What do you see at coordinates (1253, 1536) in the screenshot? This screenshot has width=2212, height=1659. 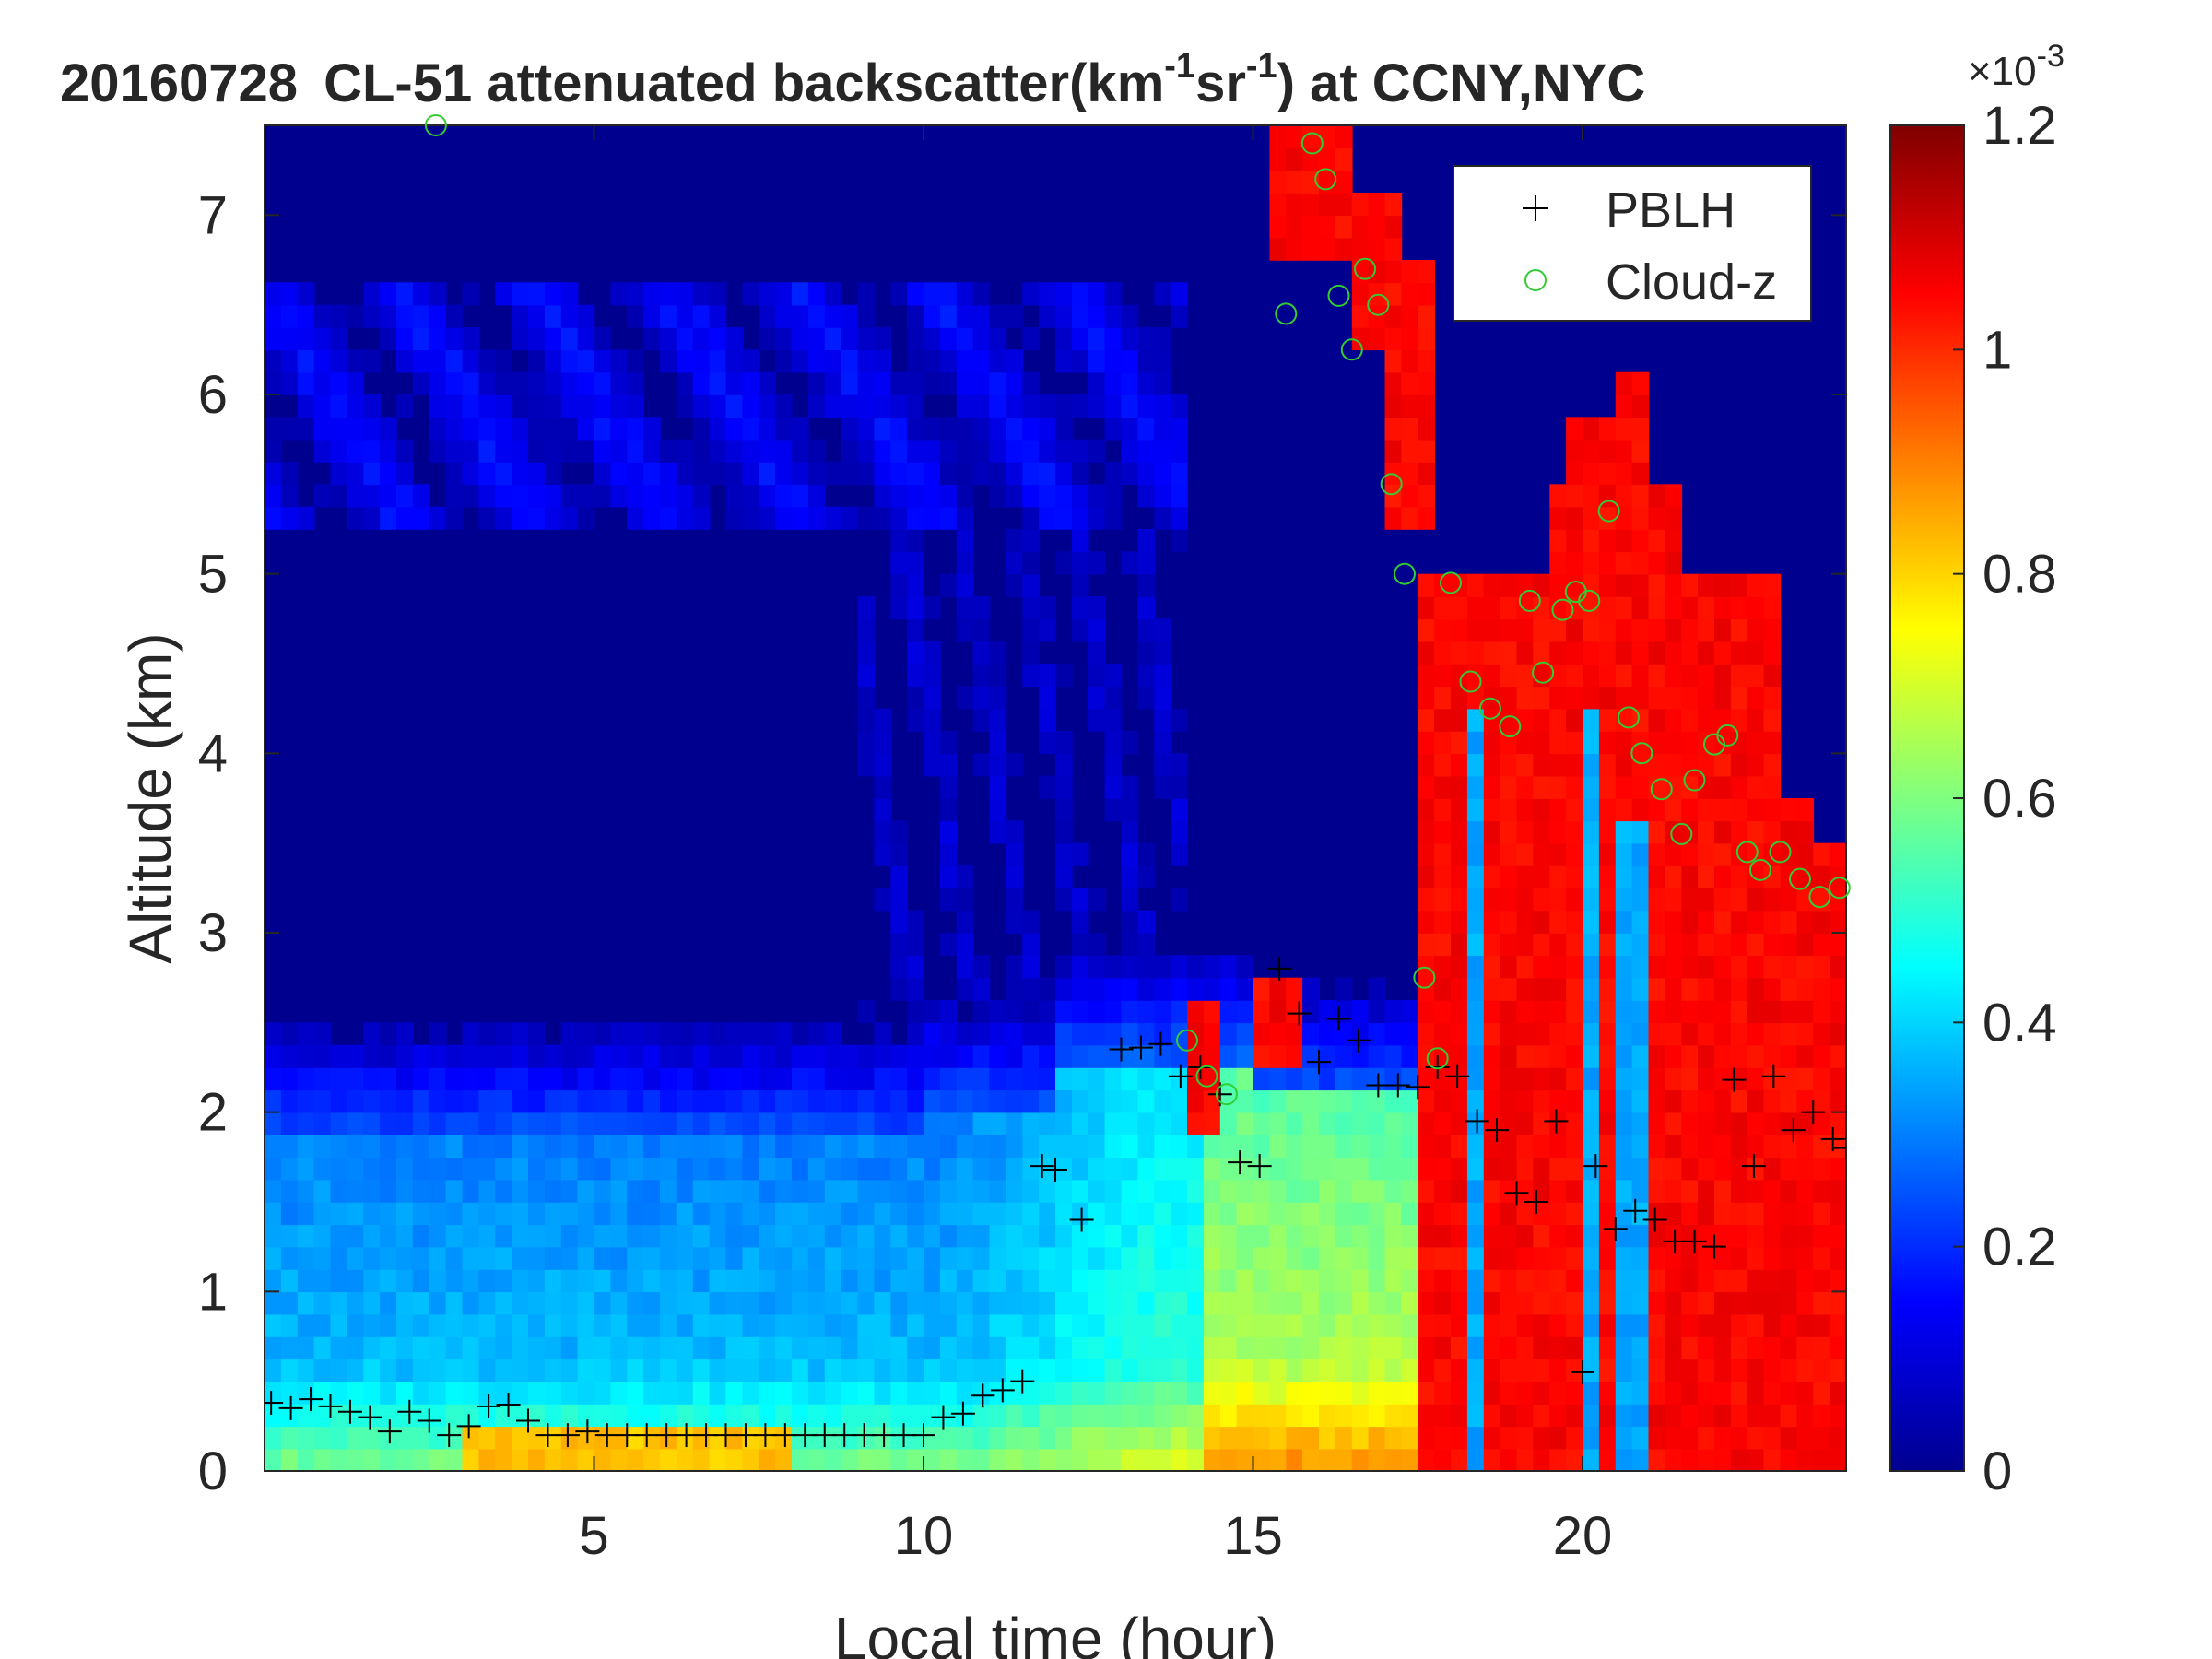 I see `x-tick-label: 15` at bounding box center [1253, 1536].